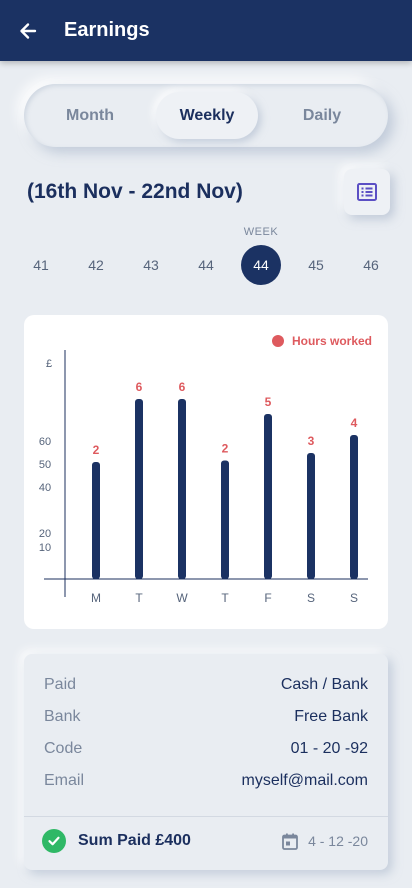 The width and height of the screenshot is (412, 888). Describe the element at coordinates (96, 265) in the screenshot. I see `week-42: 42` at that location.